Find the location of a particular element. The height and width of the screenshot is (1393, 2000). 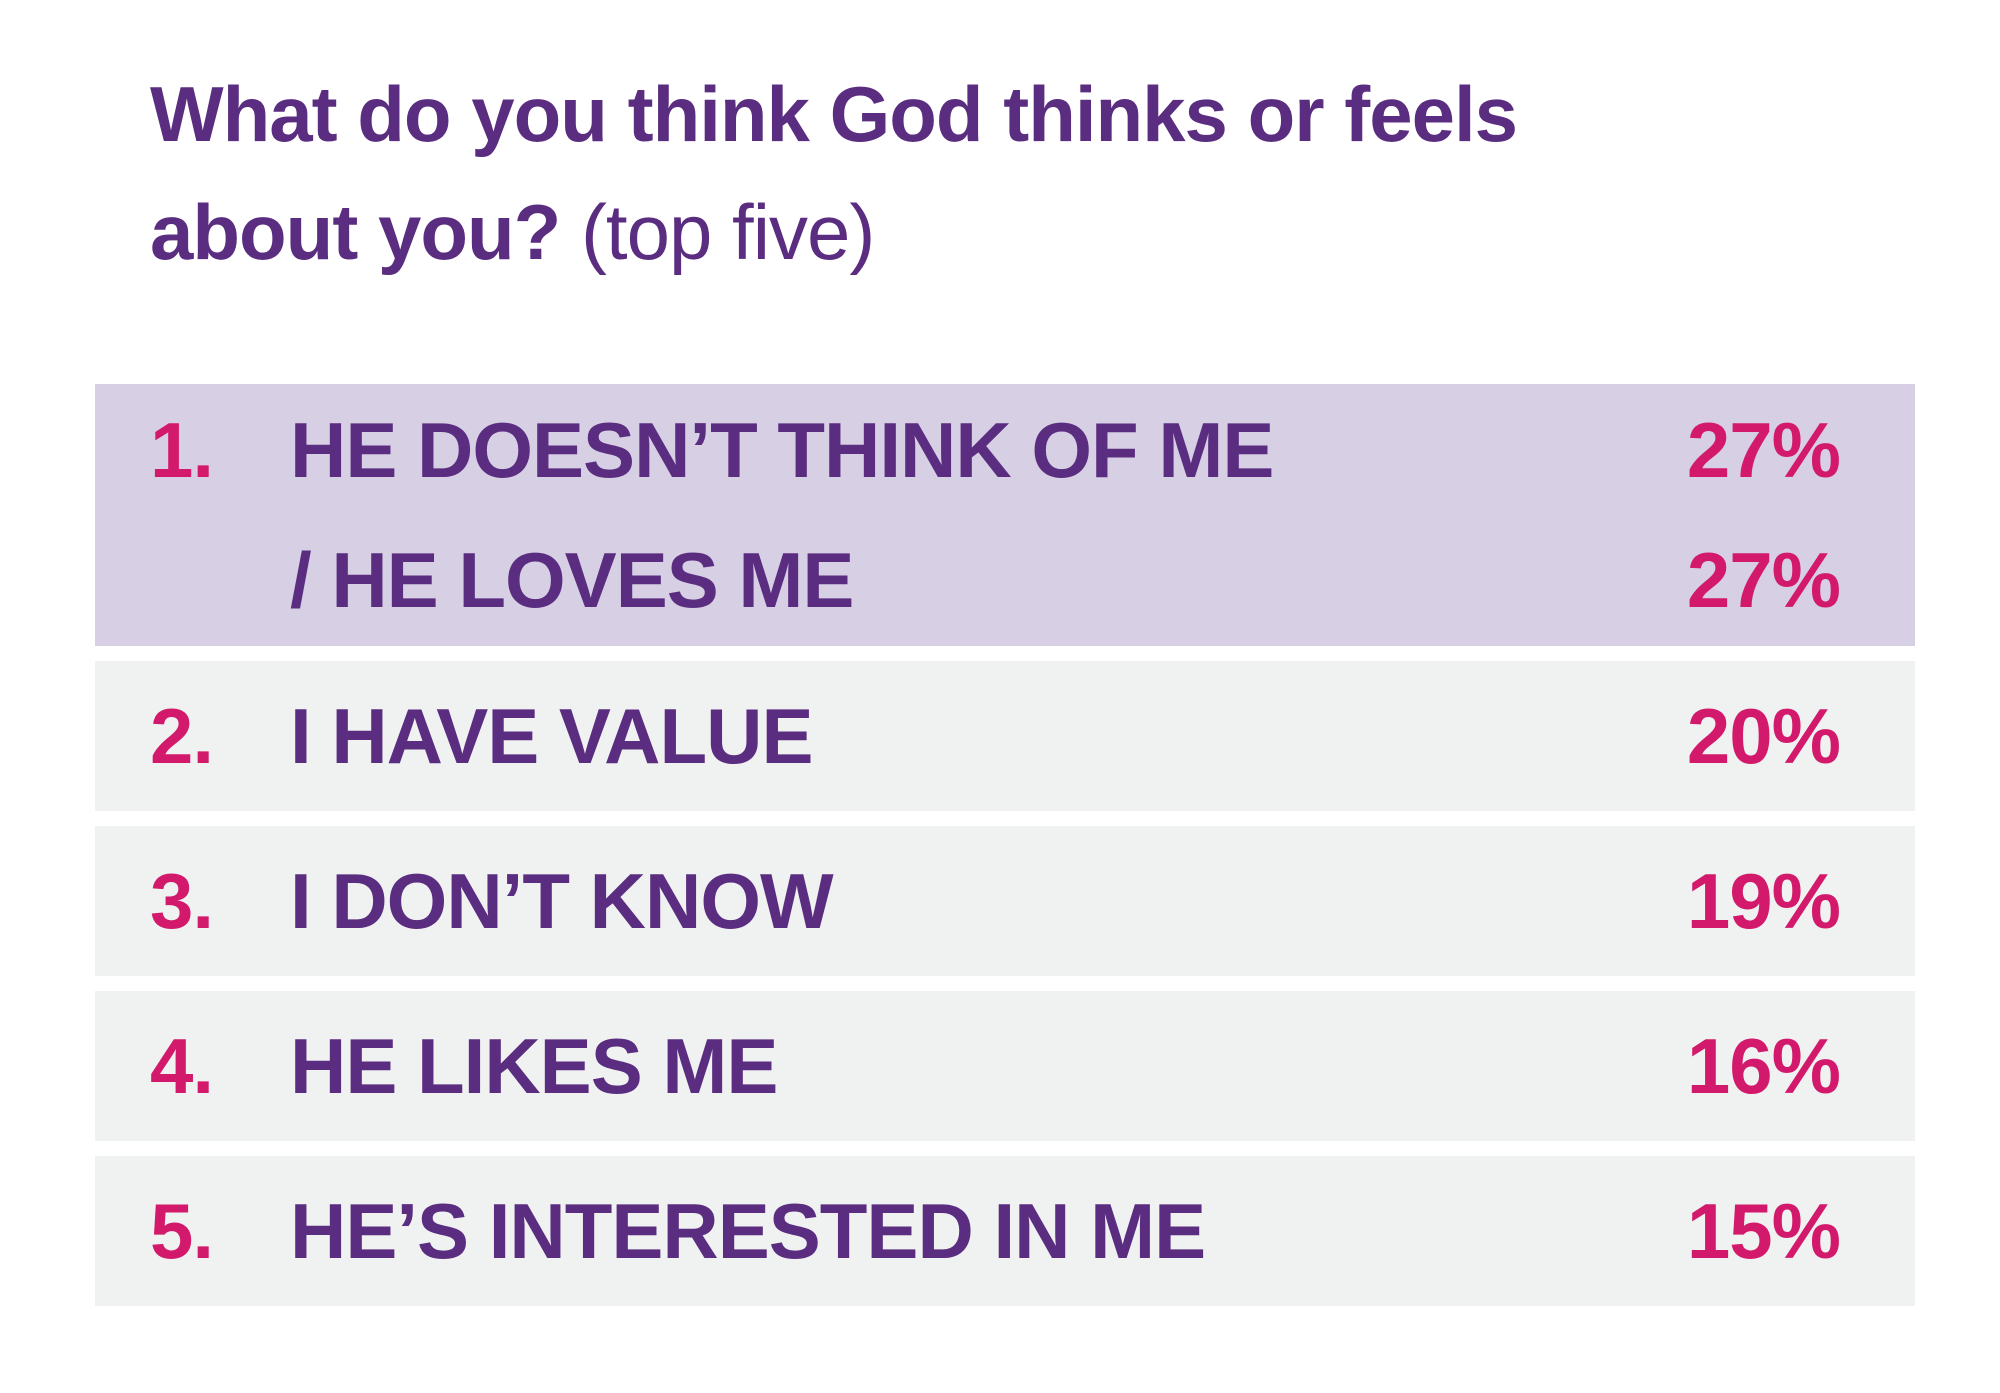

list-item-2: 2. I HAVE VALUE 20% is located at coordinates (1005, 736).